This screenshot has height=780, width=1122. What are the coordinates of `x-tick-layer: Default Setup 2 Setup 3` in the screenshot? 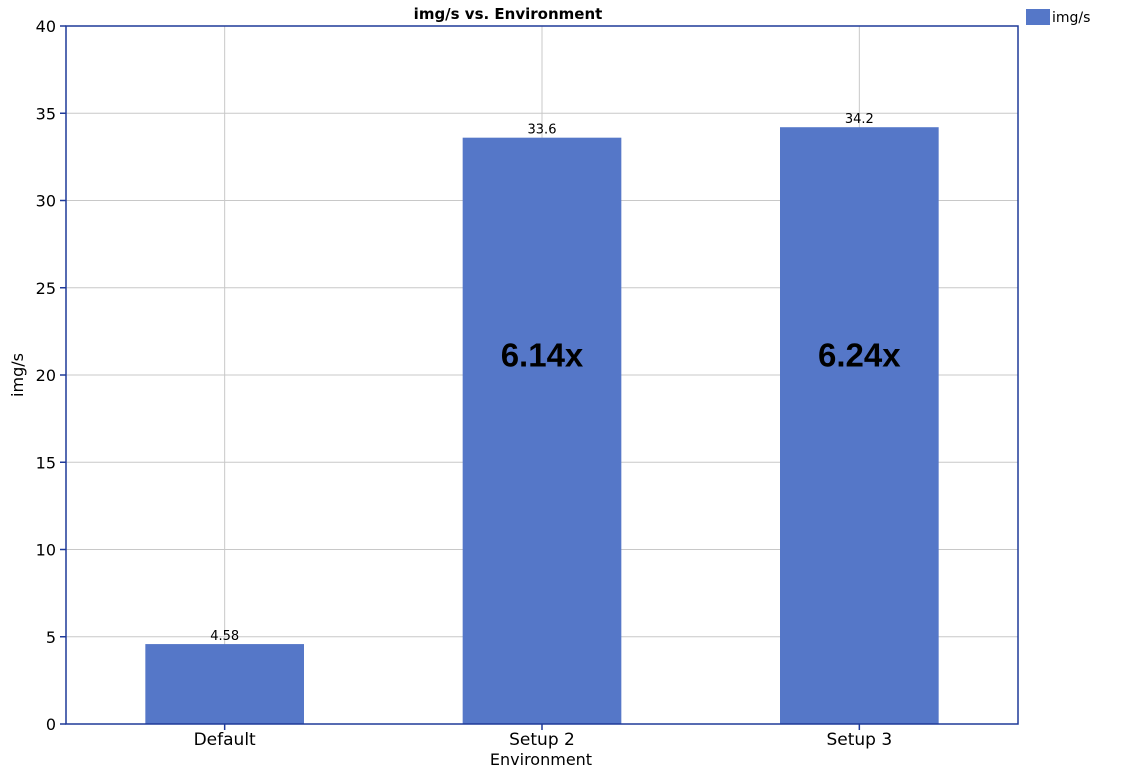 It's located at (543, 740).